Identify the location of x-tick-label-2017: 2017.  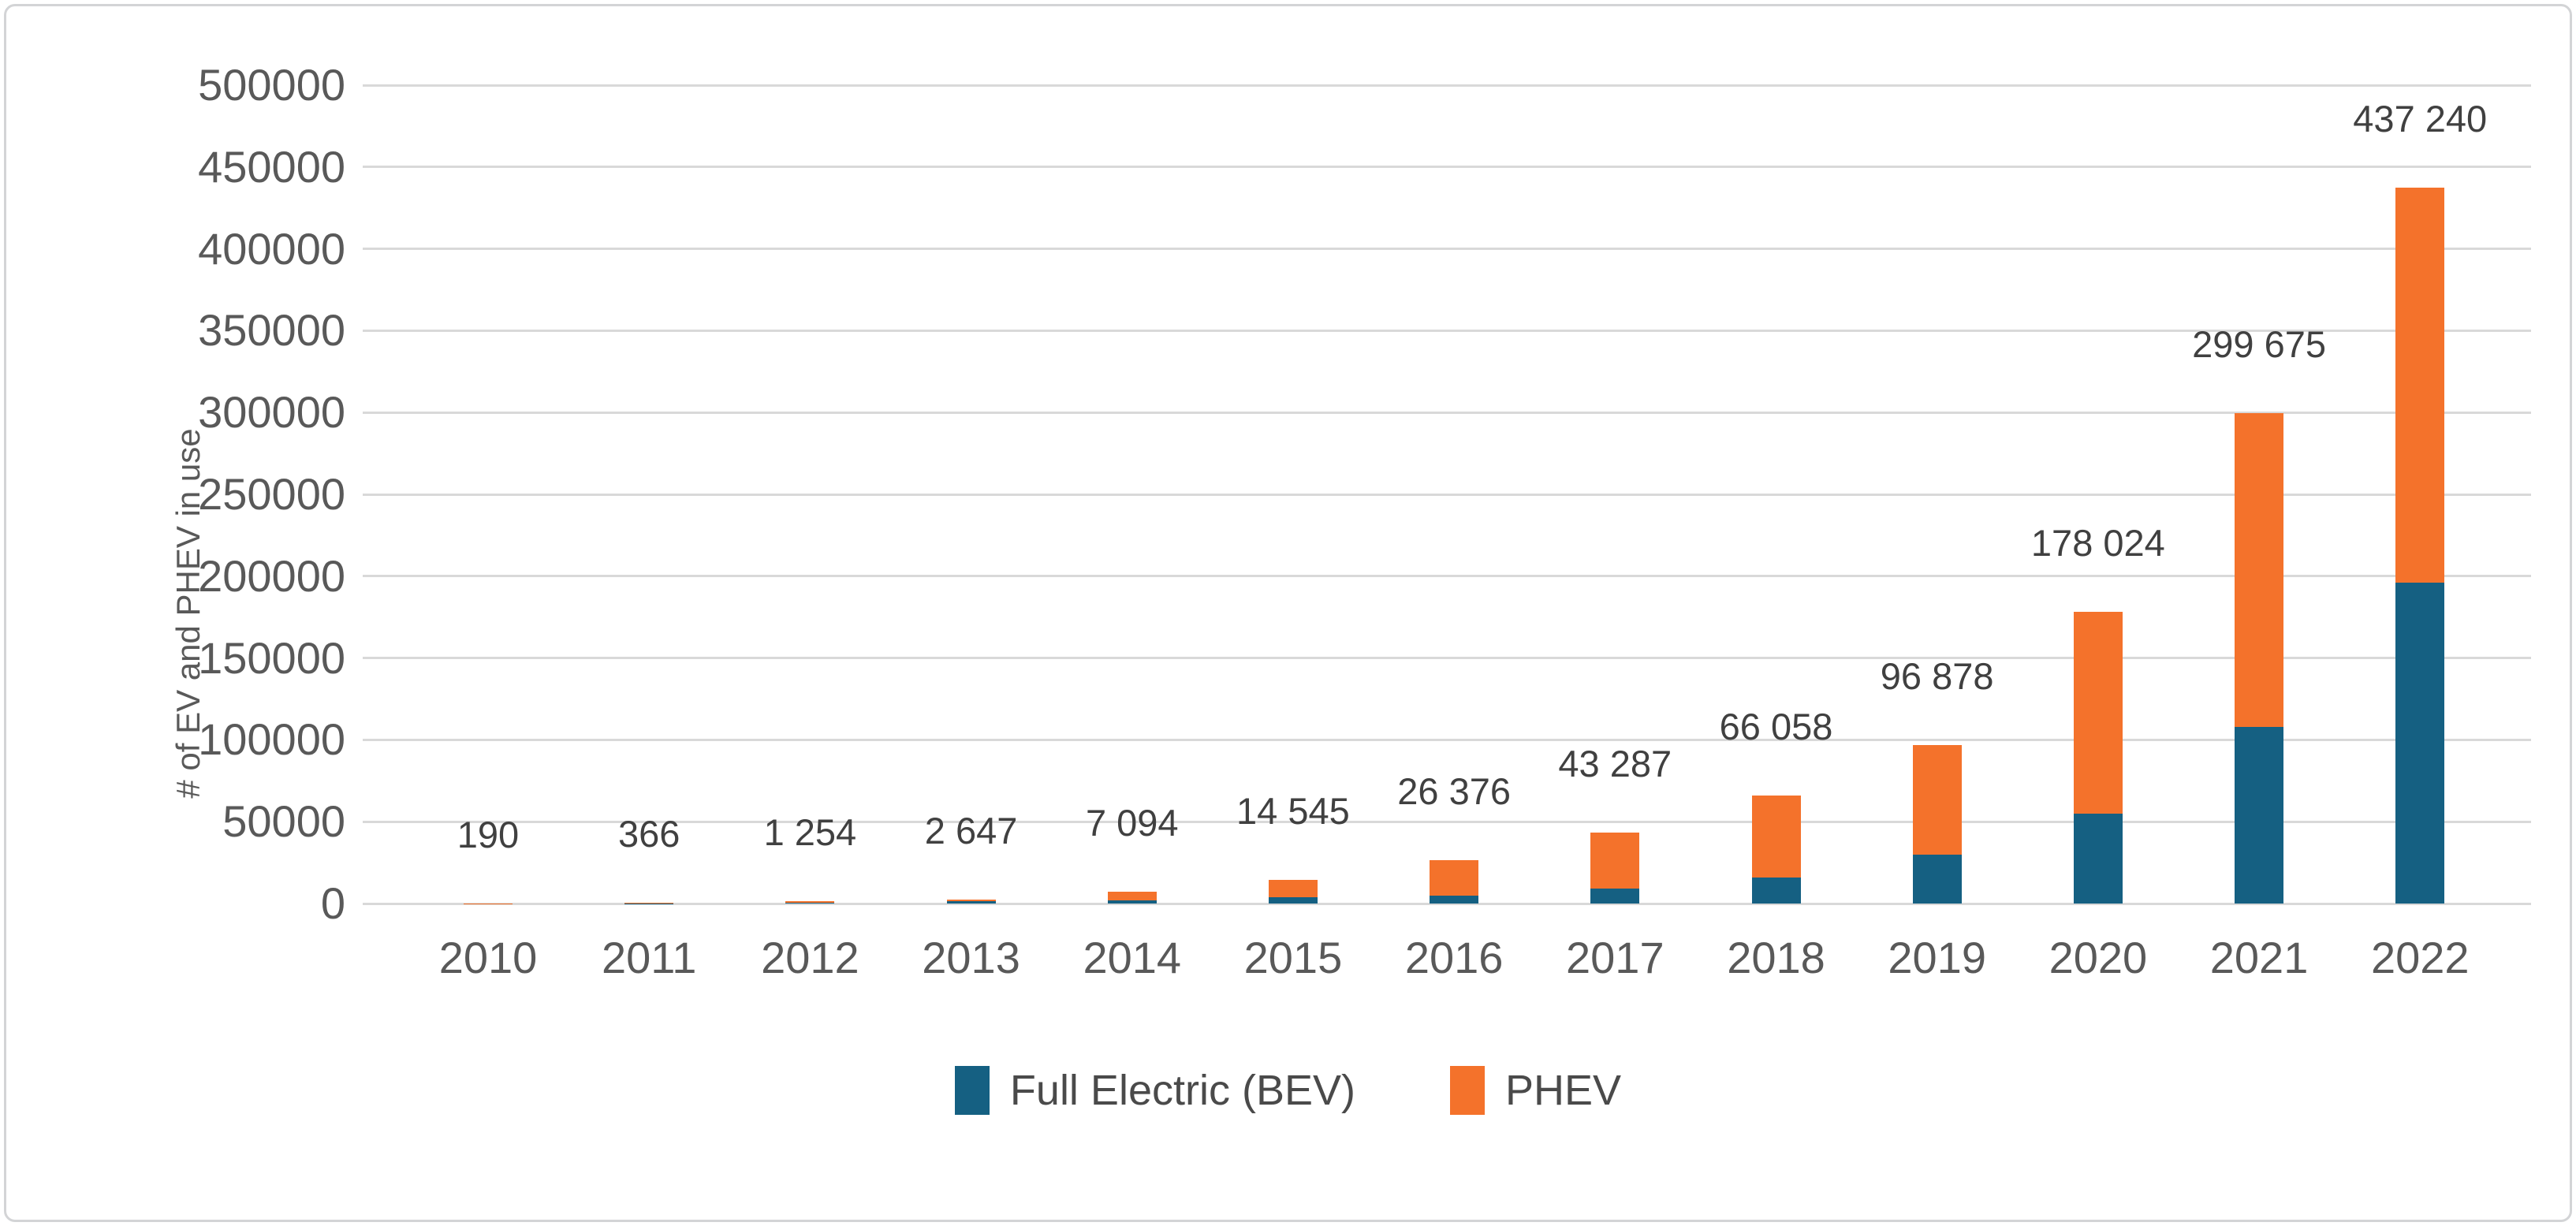
(1616, 957).